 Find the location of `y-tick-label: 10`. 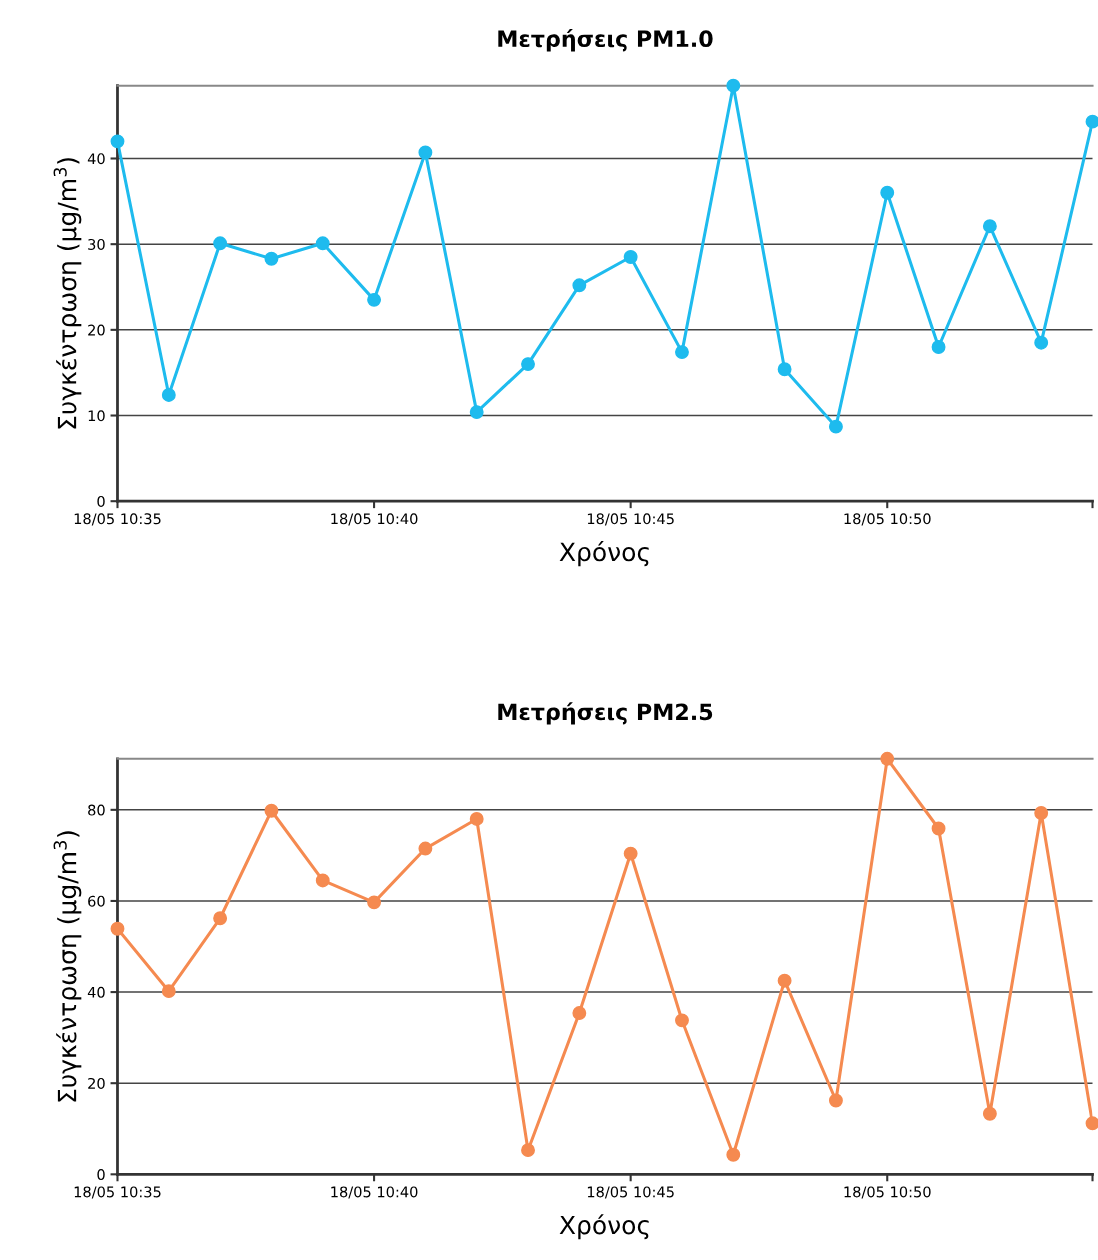

y-tick-label: 10 is located at coordinates (96, 416).